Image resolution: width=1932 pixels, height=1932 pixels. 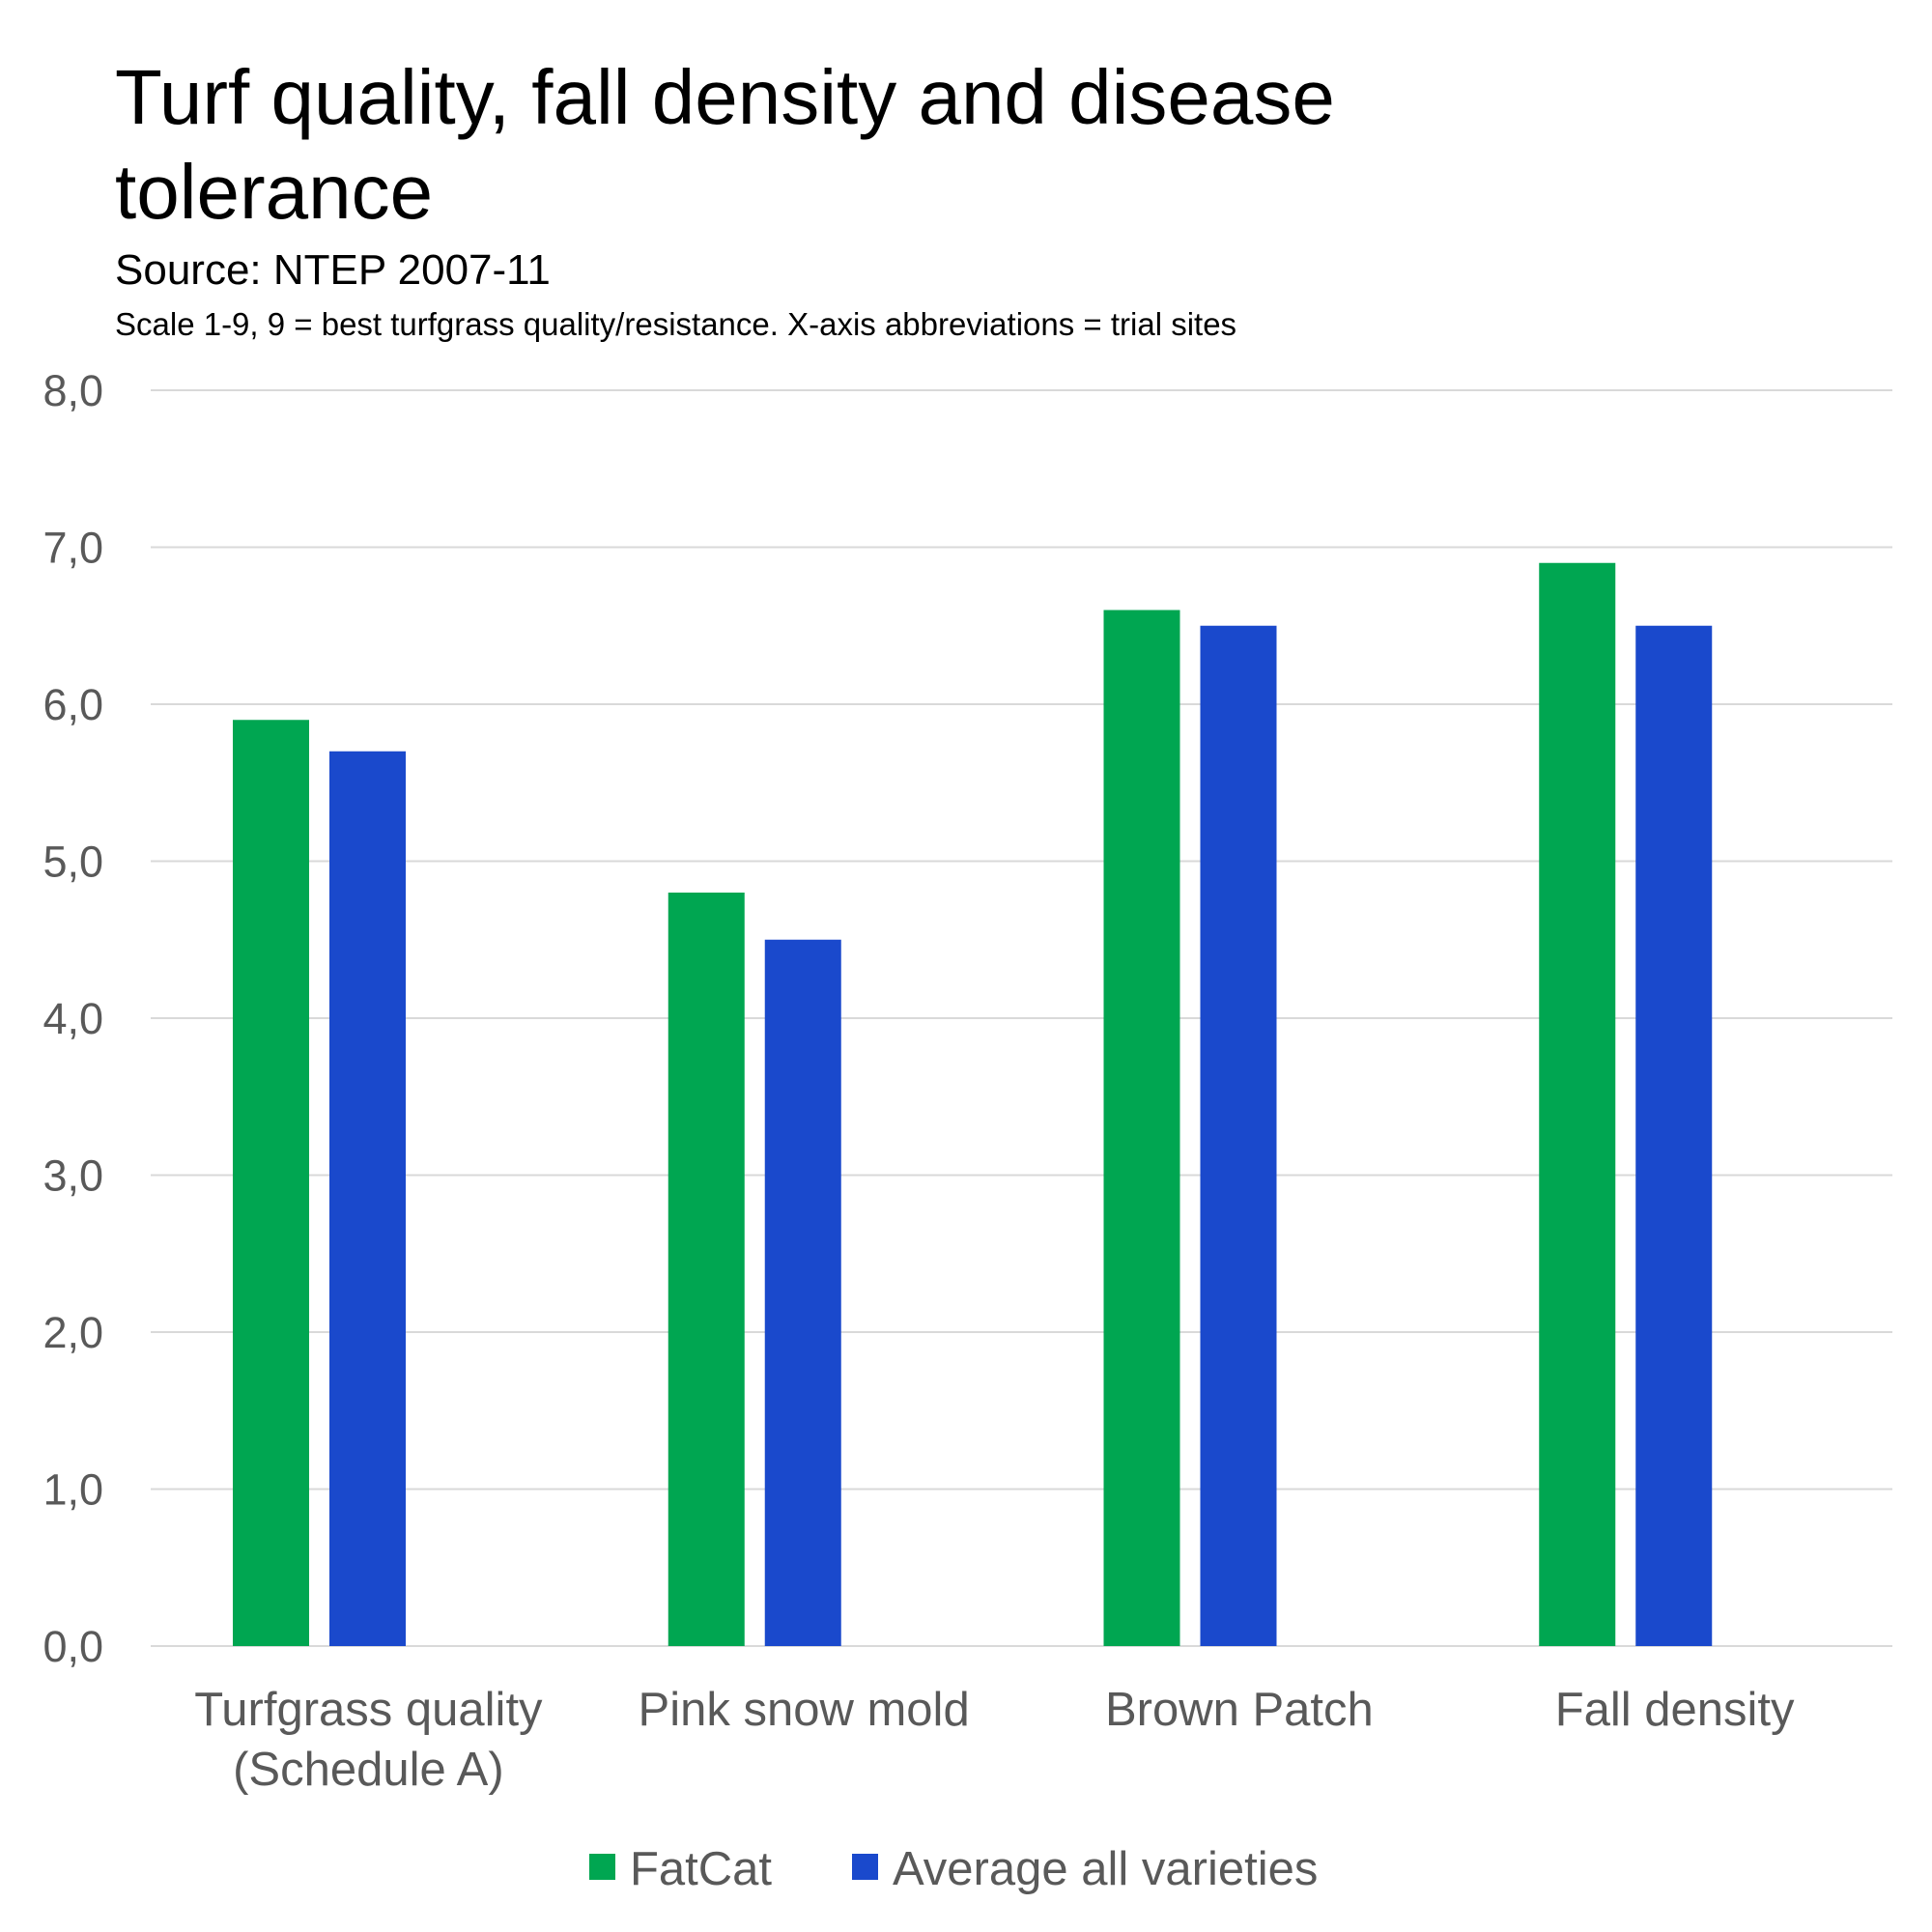 What do you see at coordinates (701, 1869) in the screenshot?
I see `legend-label: FatCat` at bounding box center [701, 1869].